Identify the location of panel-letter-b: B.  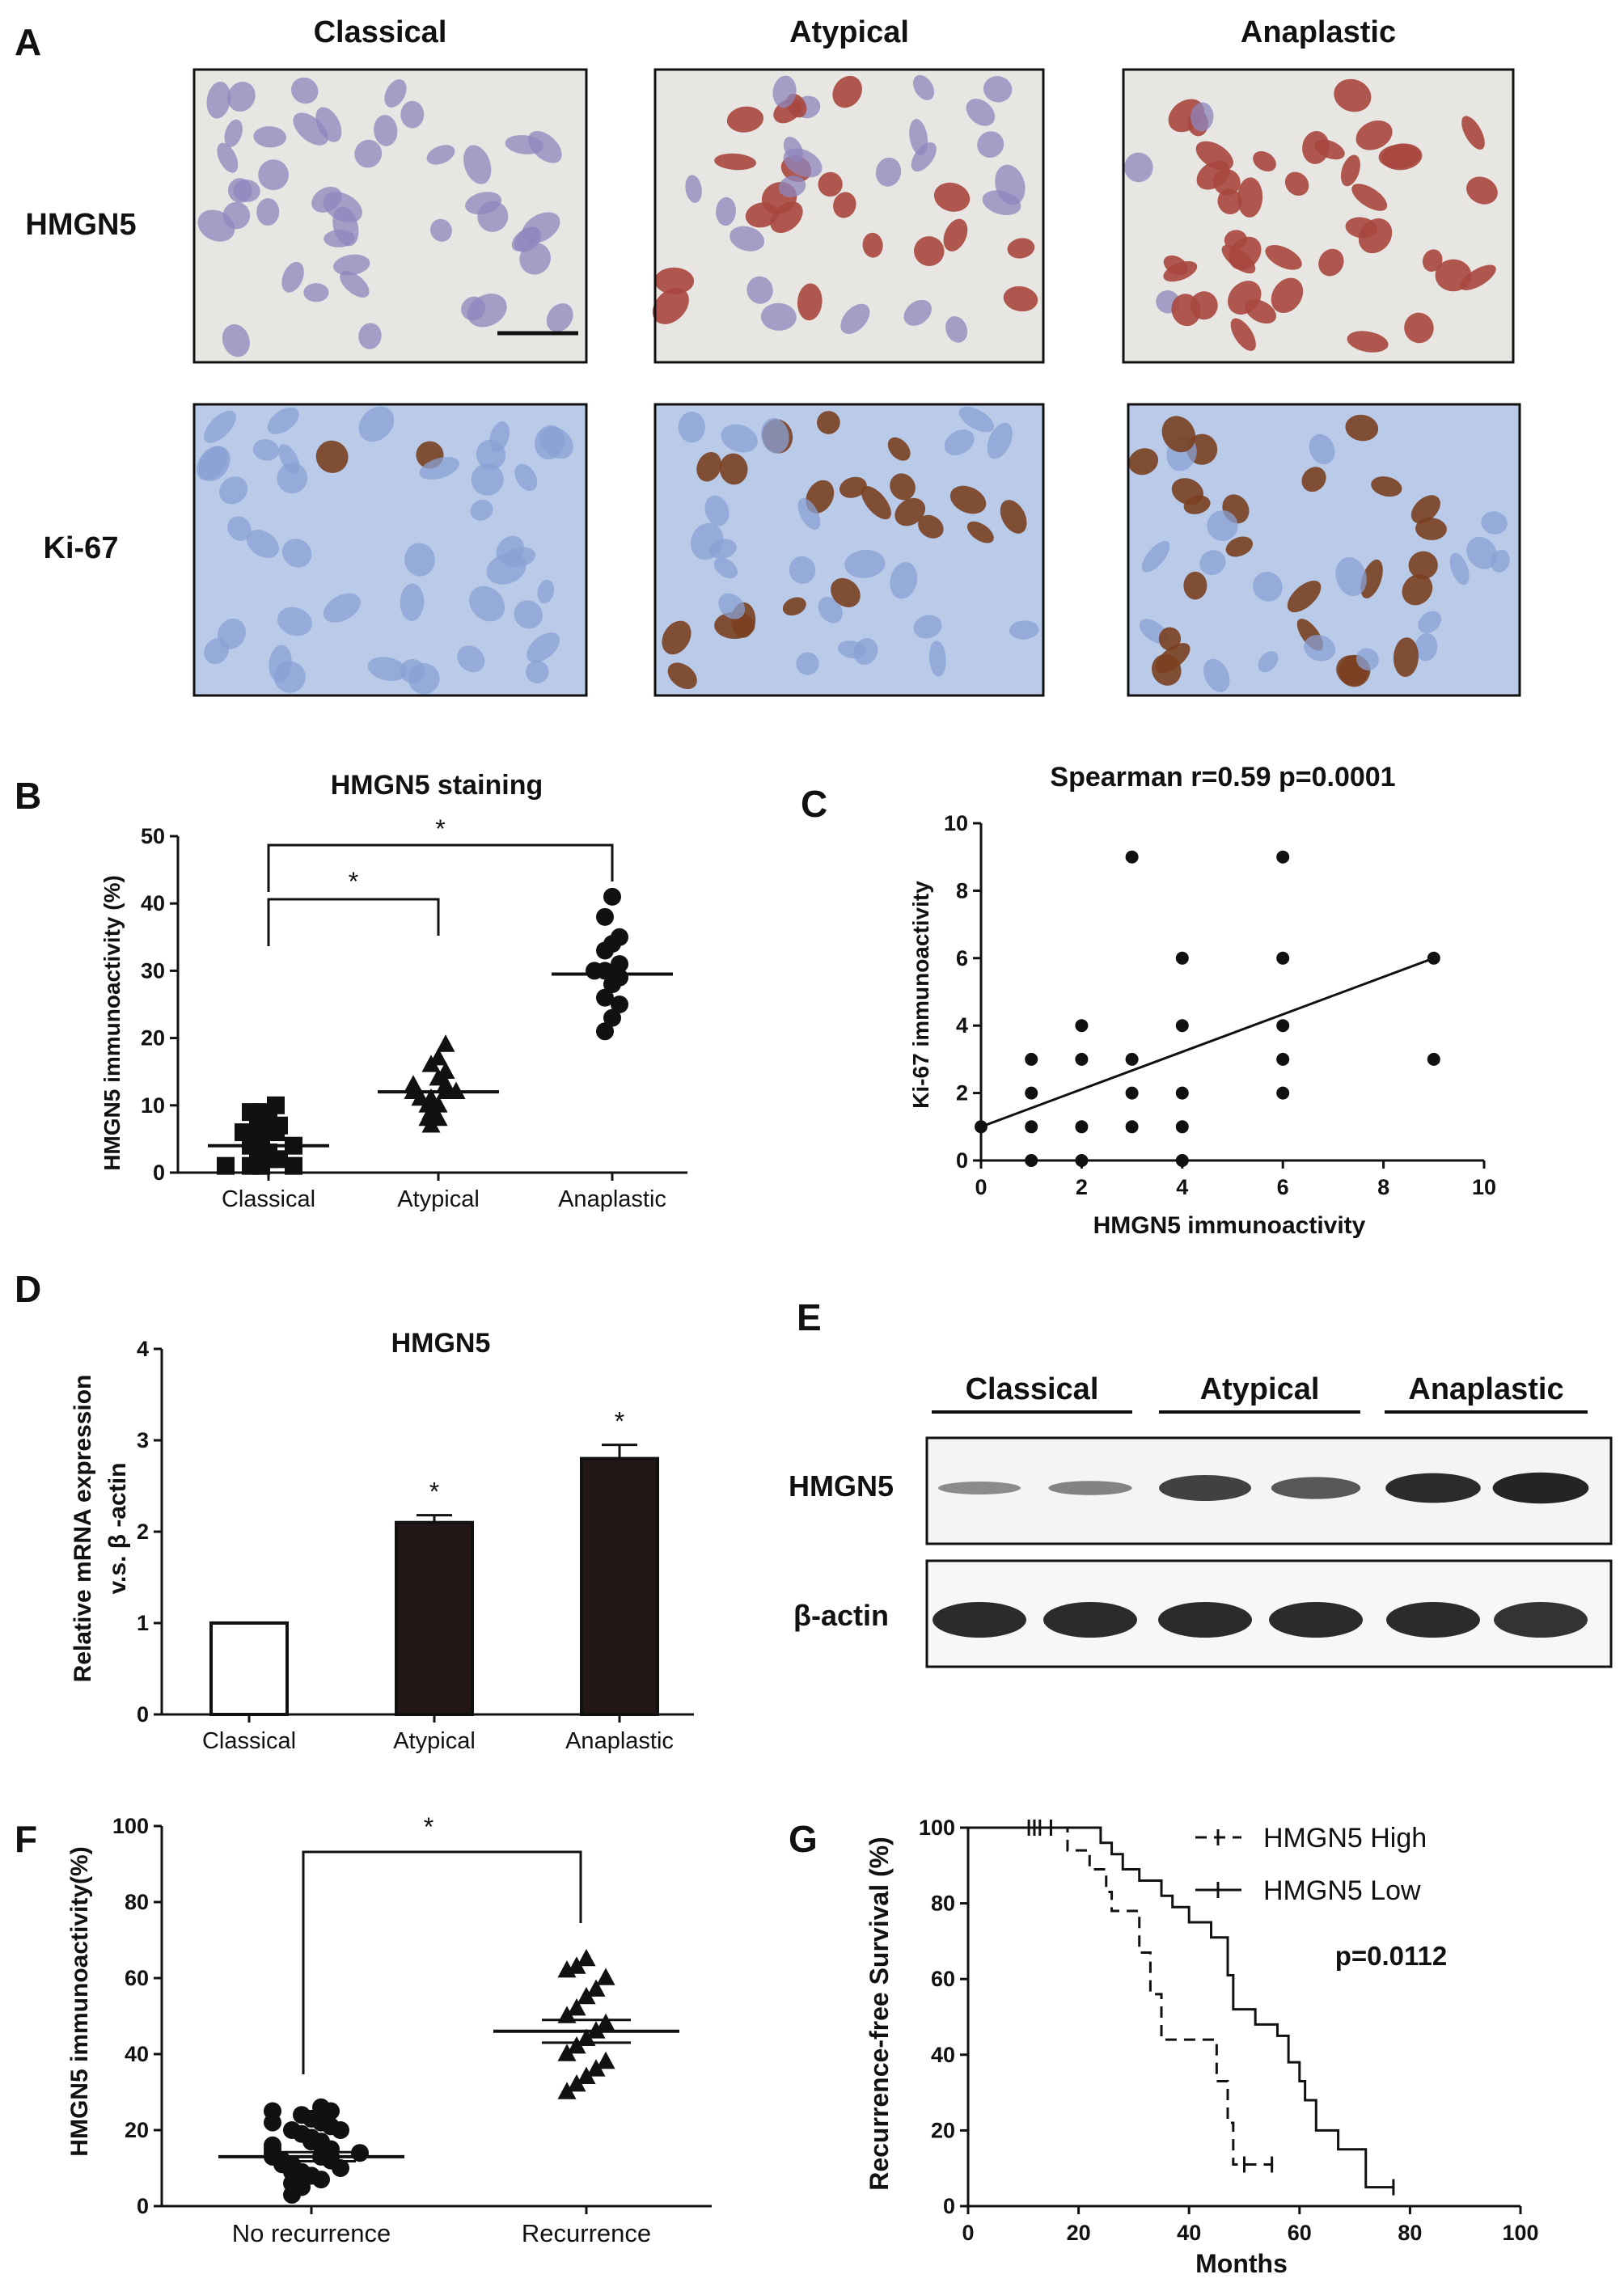
(28, 796).